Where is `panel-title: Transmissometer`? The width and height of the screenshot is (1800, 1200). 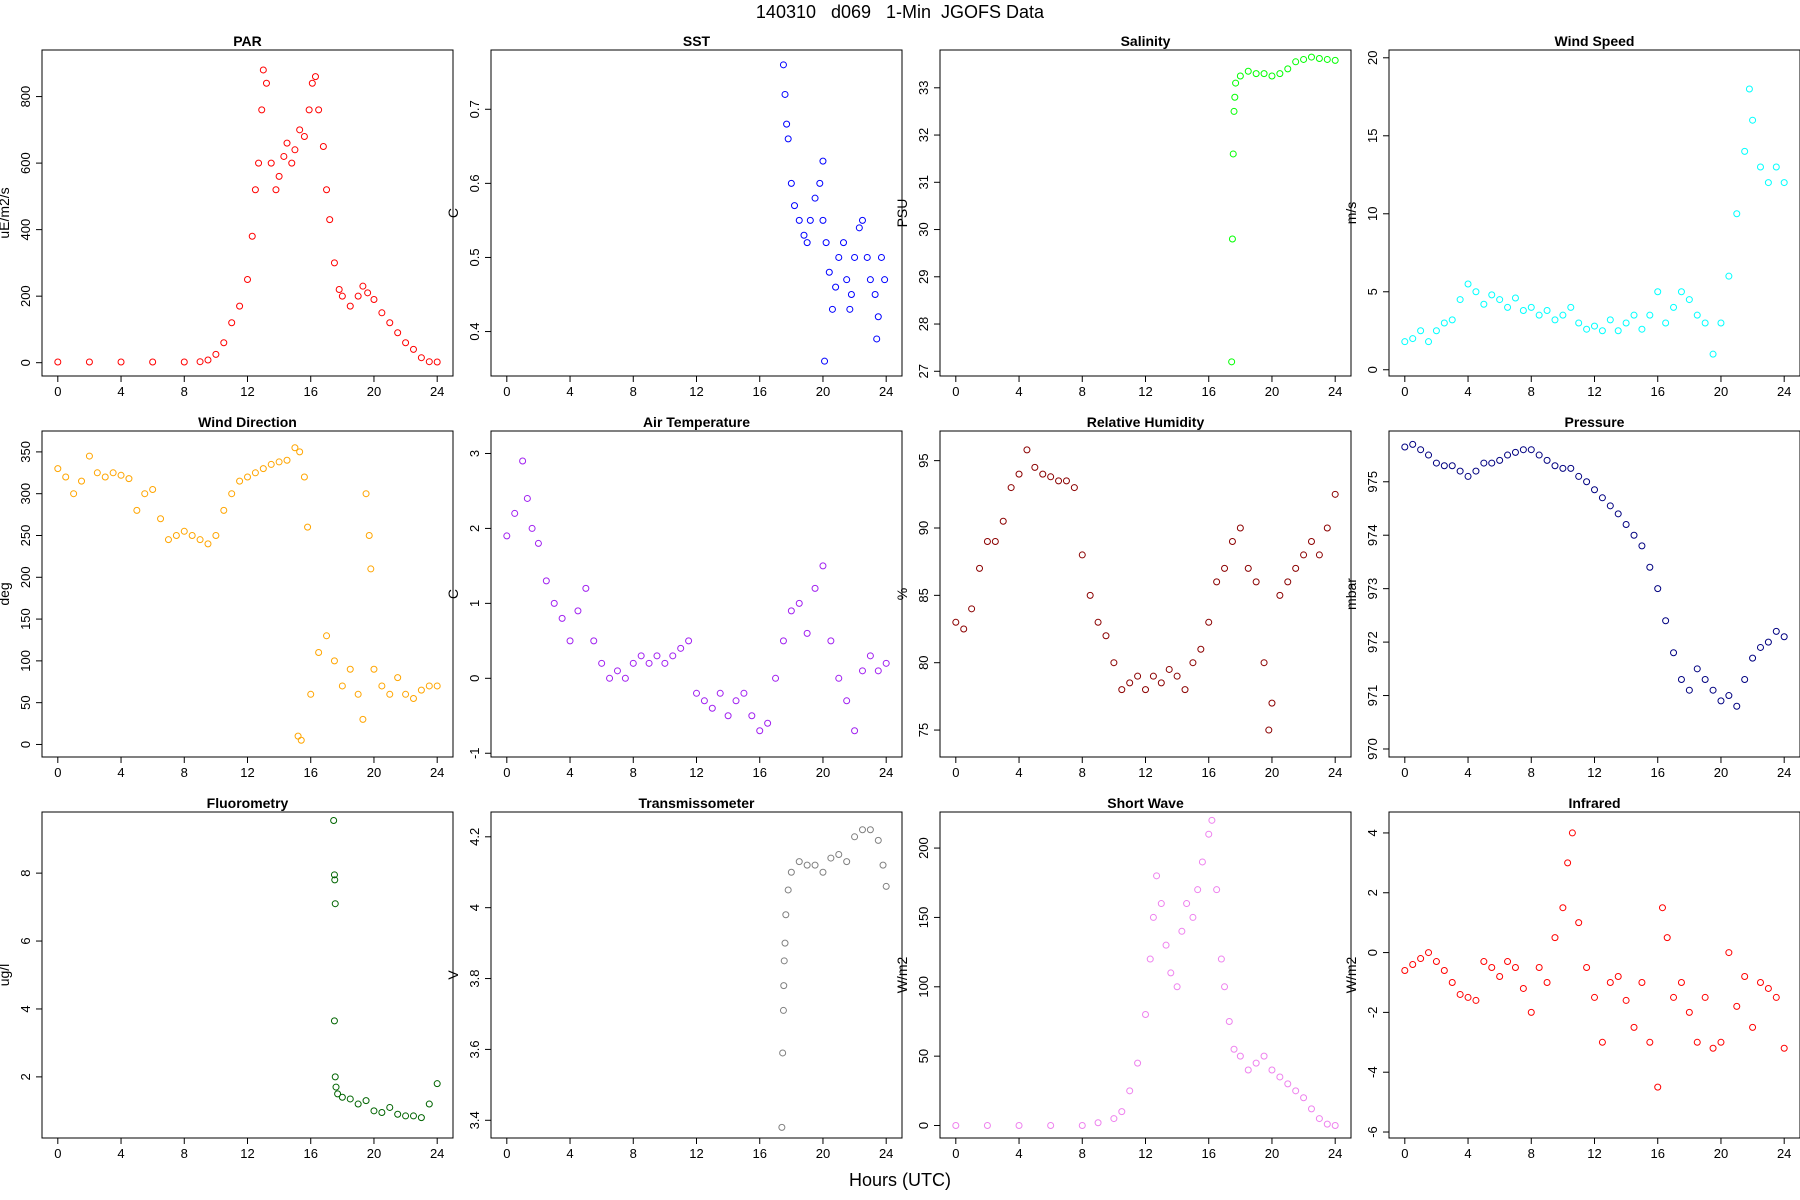 panel-title: Transmissometer is located at coordinates (697, 803).